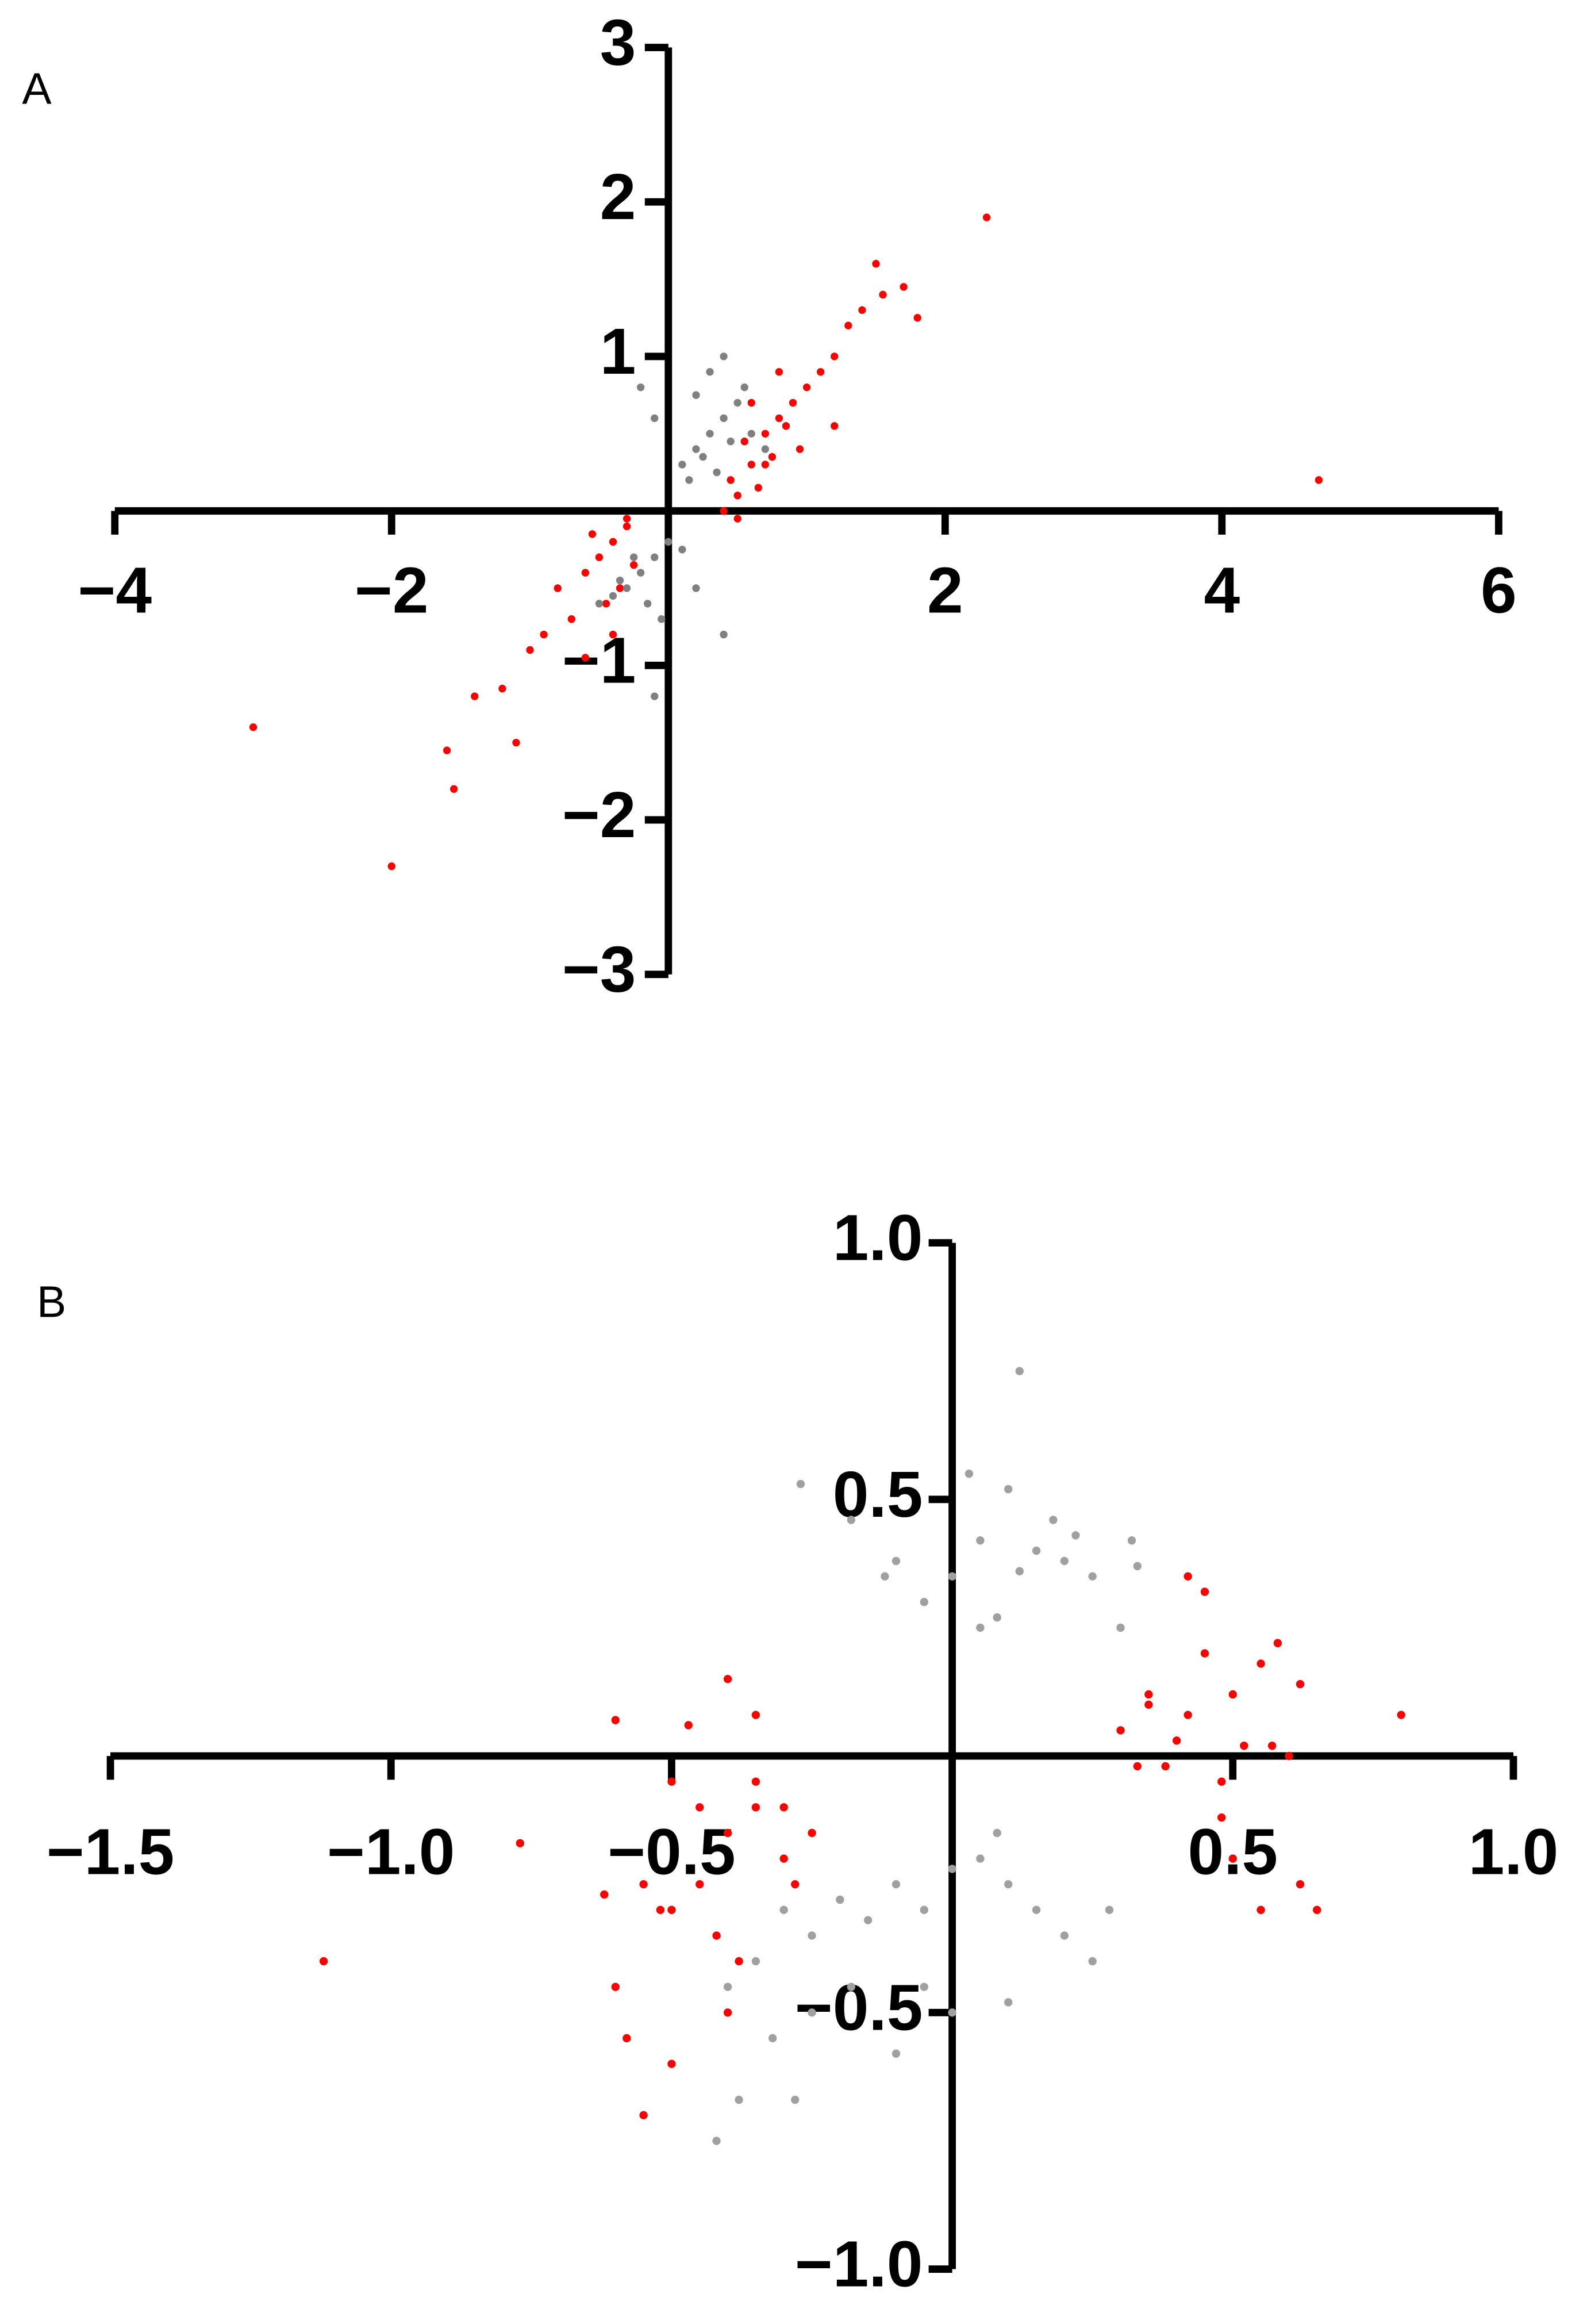 Image resolution: width=1587 pixels, height=2324 pixels. What do you see at coordinates (945, 590) in the screenshot?
I see `x-tick-label: 2` at bounding box center [945, 590].